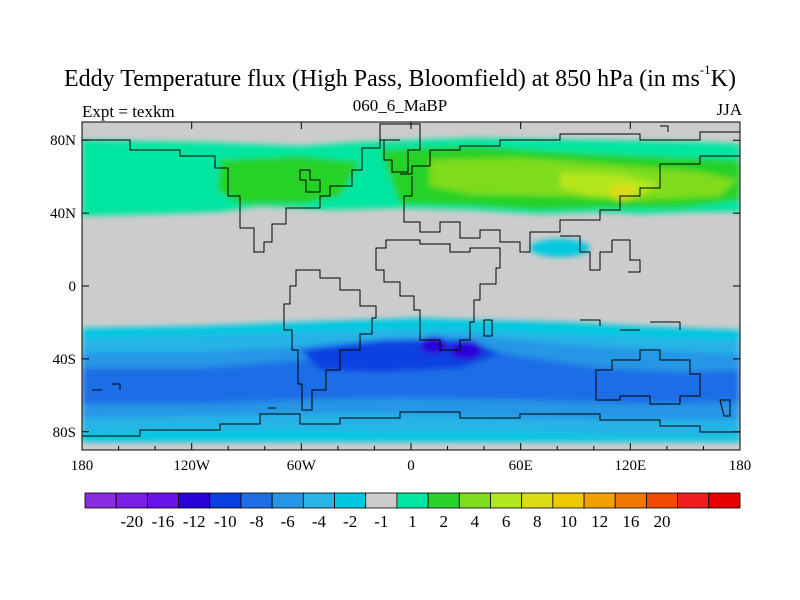 Image resolution: width=800 pixels, height=600 pixels. I want to click on tick-marks-right, so click(736, 286).